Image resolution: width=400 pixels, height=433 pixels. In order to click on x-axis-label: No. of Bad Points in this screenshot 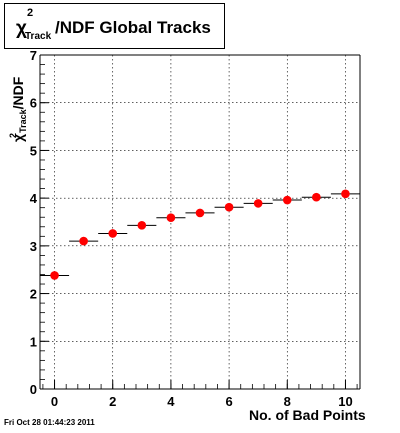, I will do `click(307, 415)`.